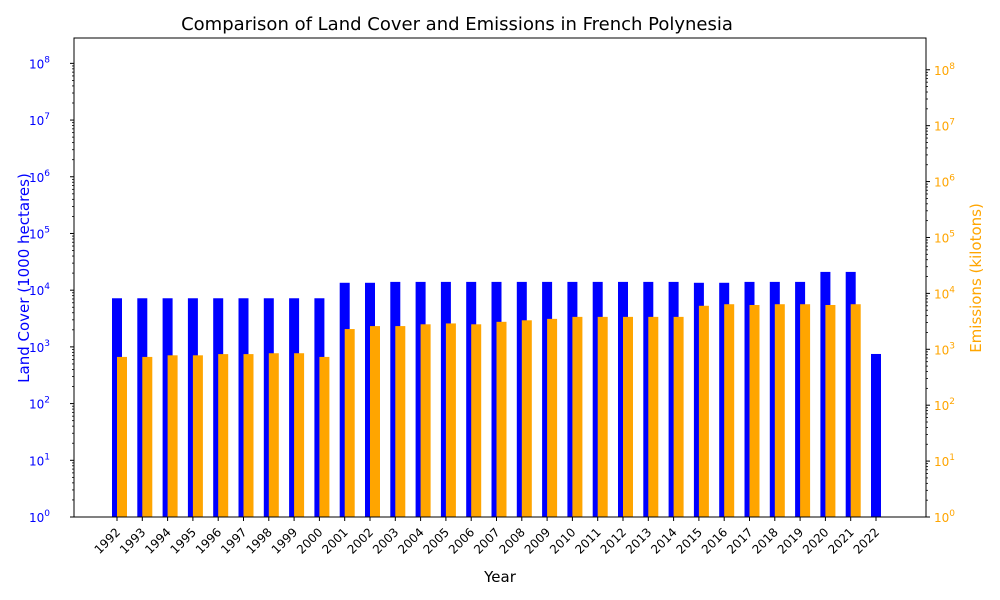 The height and width of the screenshot is (600, 1000). I want to click on x-tick-label: 2001, so click(334, 540).